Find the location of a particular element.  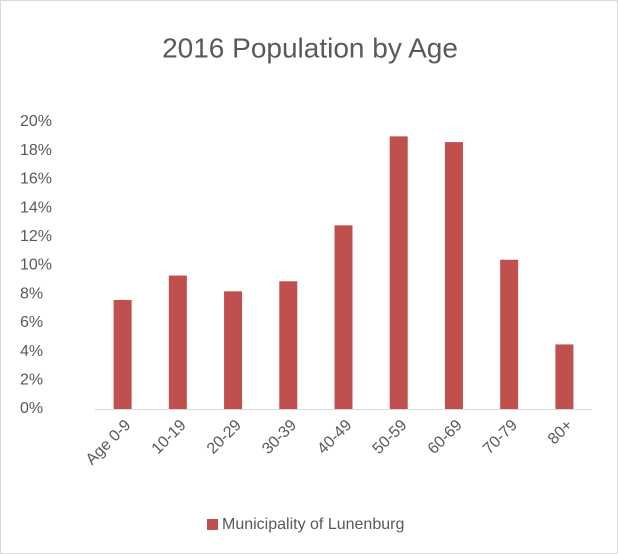

y-tick-label: 4% is located at coordinates (31, 351).